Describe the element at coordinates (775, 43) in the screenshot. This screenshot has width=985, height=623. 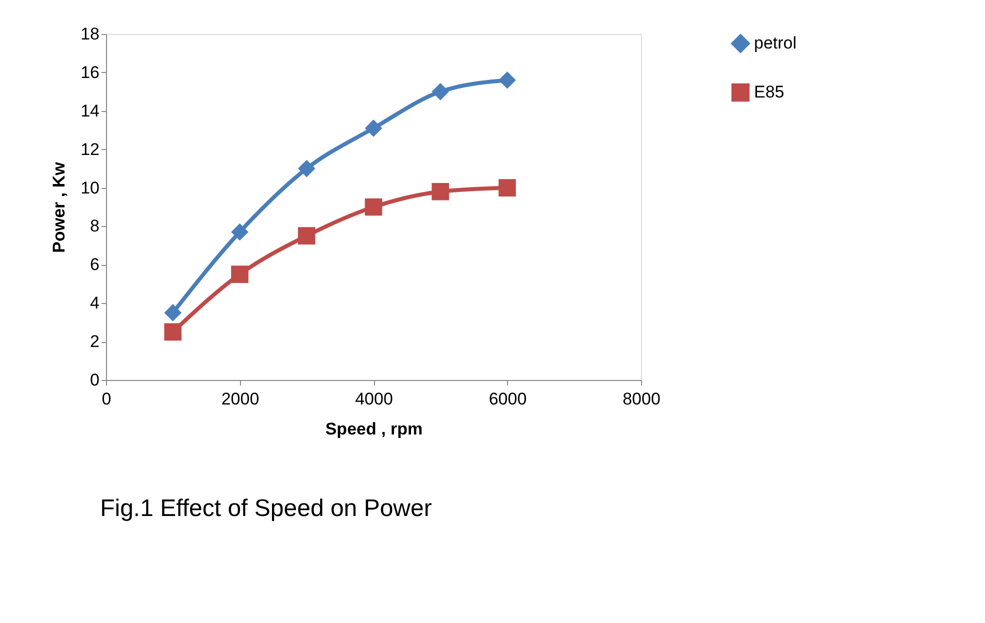
I see `legend-label: petrol` at that location.